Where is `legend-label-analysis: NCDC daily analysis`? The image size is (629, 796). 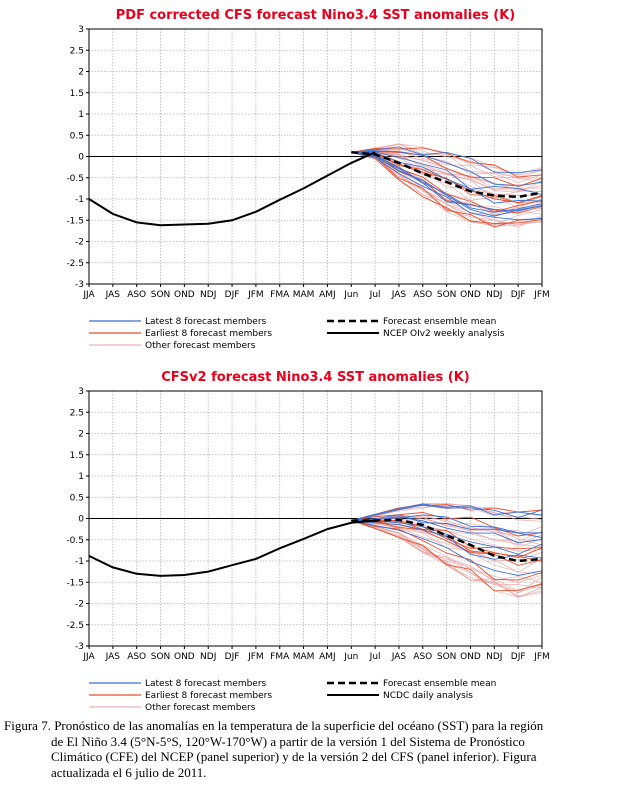 legend-label-analysis: NCDC daily analysis is located at coordinates (428, 696).